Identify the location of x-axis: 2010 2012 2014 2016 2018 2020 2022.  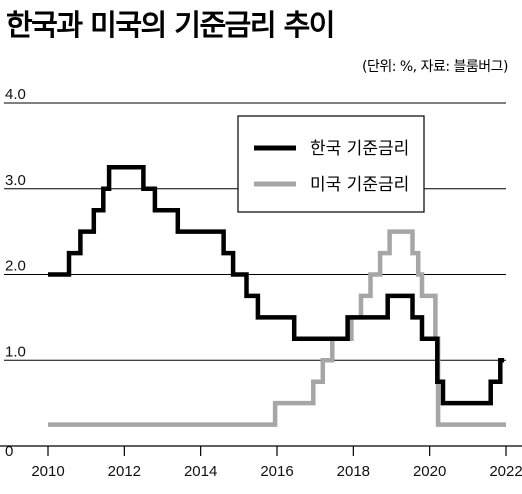
(261, 462).